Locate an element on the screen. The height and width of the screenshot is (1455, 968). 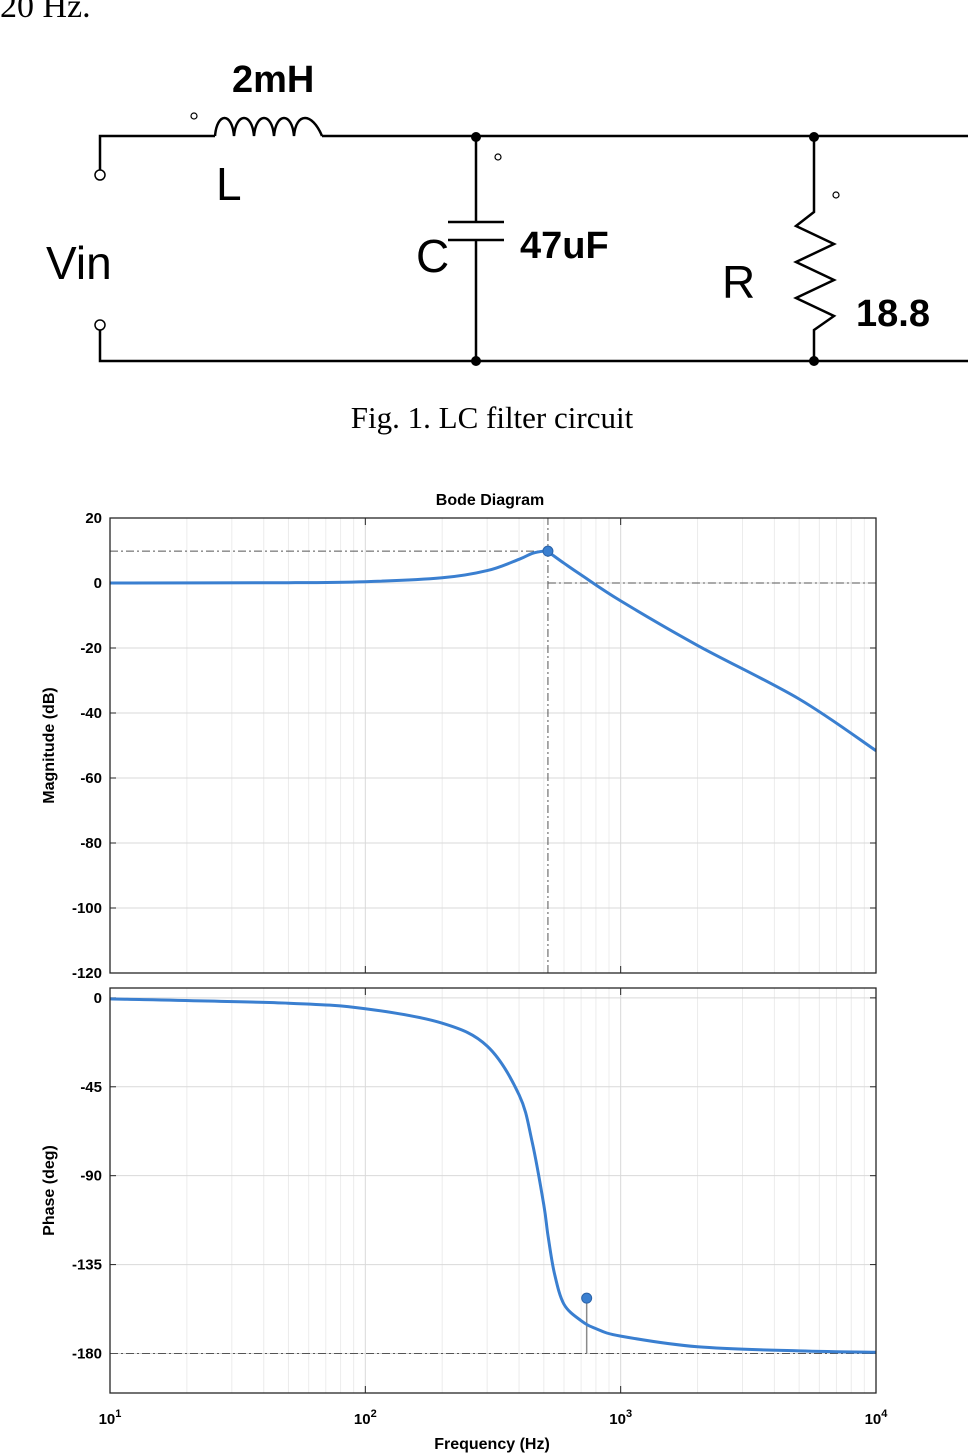
x-tick-label: 10² is located at coordinates (365, 1418).